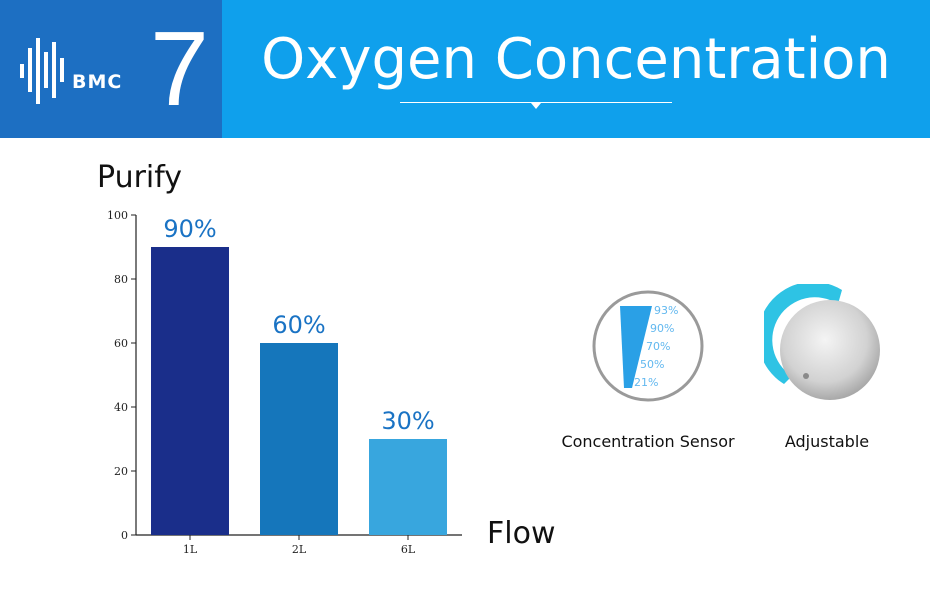 The height and width of the screenshot is (613, 930). I want to click on y-tick-label-40: 40, so click(121, 407).